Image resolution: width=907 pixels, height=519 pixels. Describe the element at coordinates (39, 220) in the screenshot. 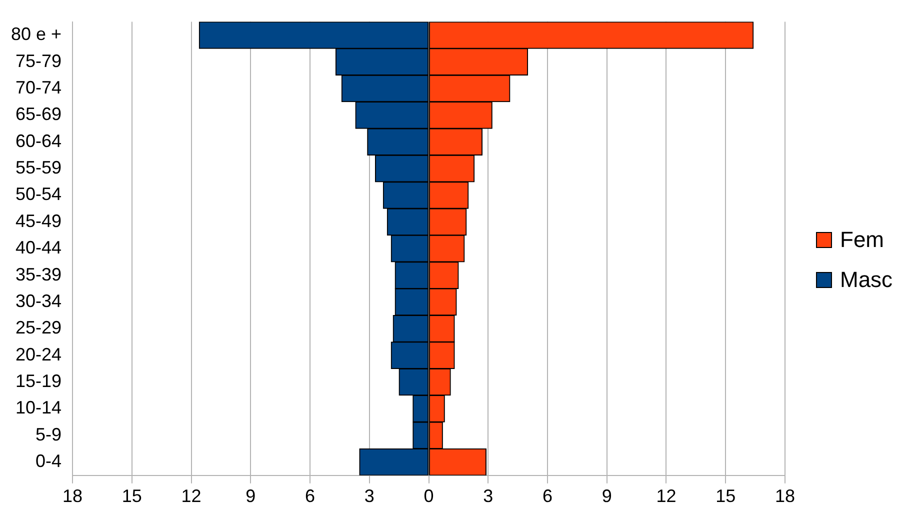

I see `y-tick-label: 45-49` at that location.